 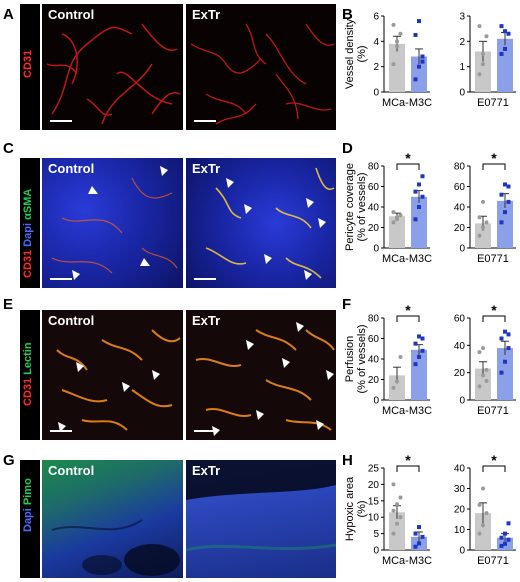 I want to click on significance-star: *, so click(x=408, y=310).